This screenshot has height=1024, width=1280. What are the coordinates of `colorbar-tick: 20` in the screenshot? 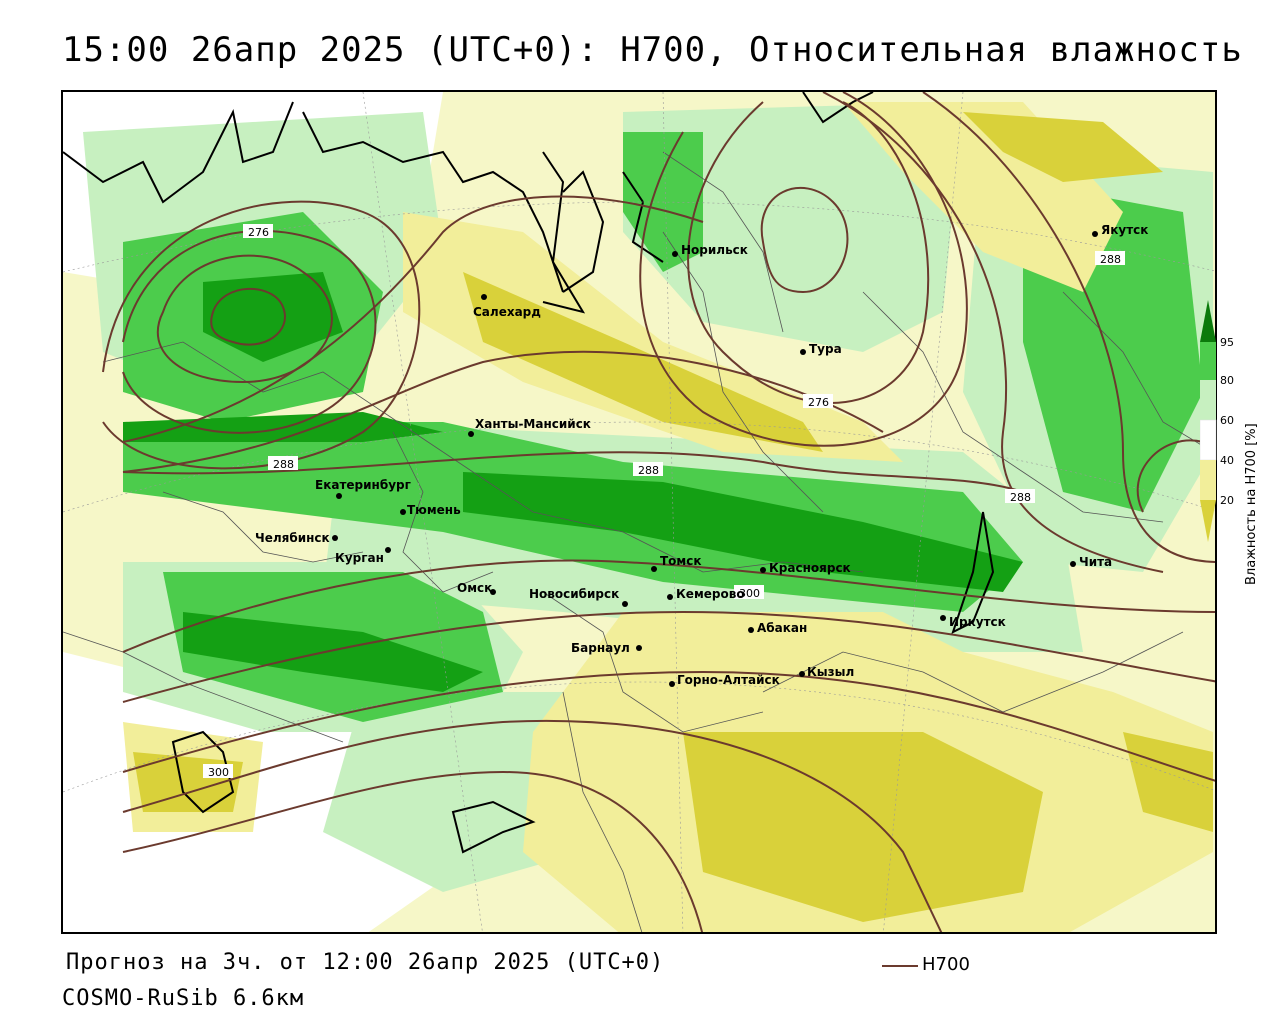 It's located at (1227, 500).